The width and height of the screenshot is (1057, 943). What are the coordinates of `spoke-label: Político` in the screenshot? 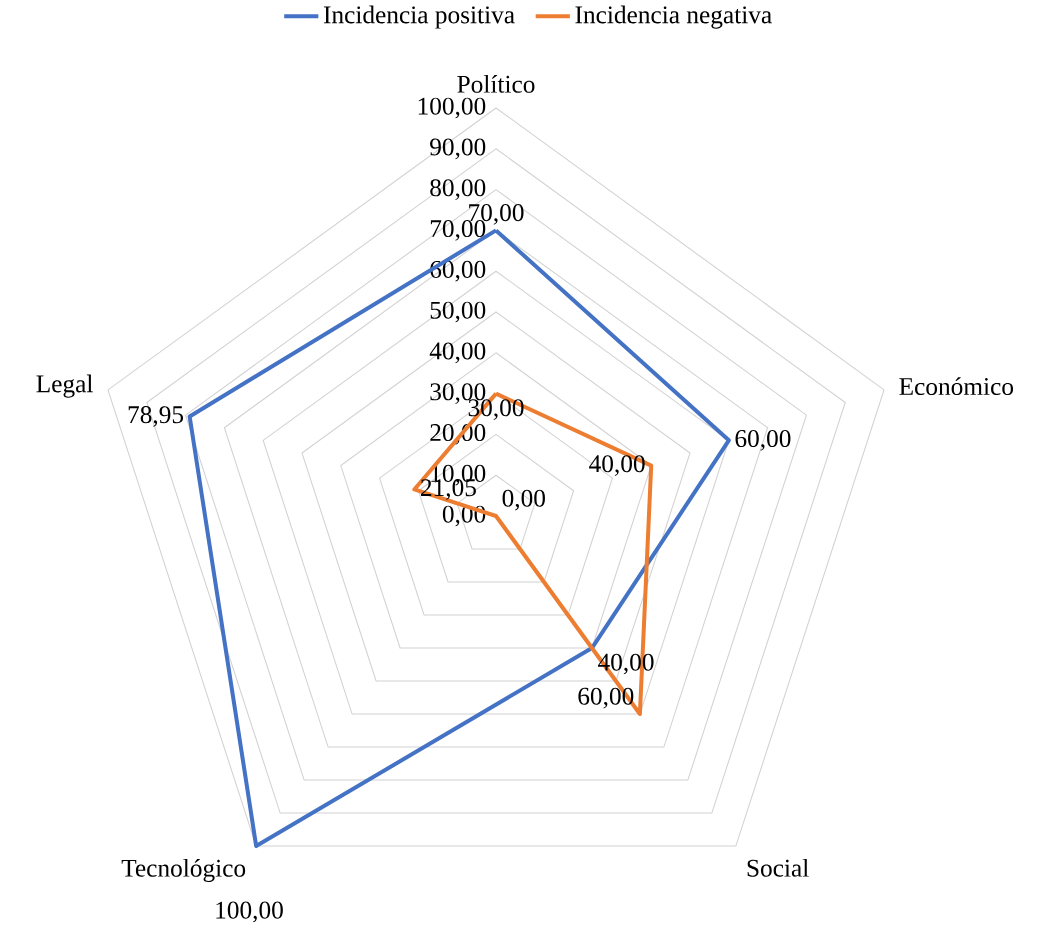 It's located at (496, 83).